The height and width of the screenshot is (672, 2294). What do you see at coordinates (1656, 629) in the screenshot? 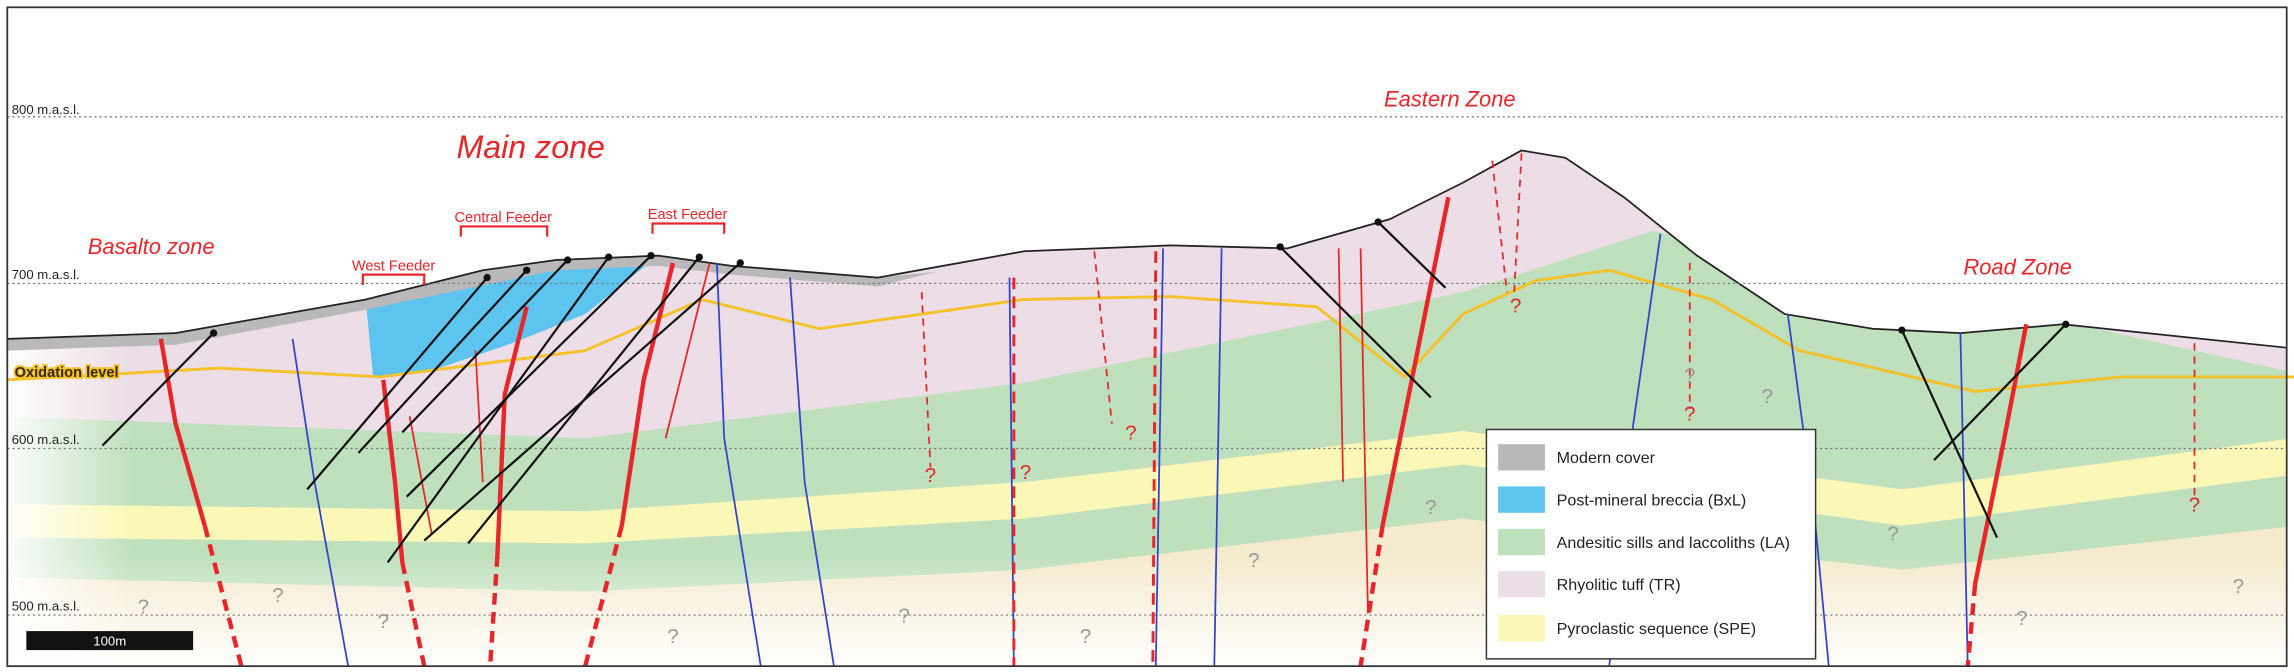
I see `legend-label: Pyroclastic sequence (SPE)` at bounding box center [1656, 629].